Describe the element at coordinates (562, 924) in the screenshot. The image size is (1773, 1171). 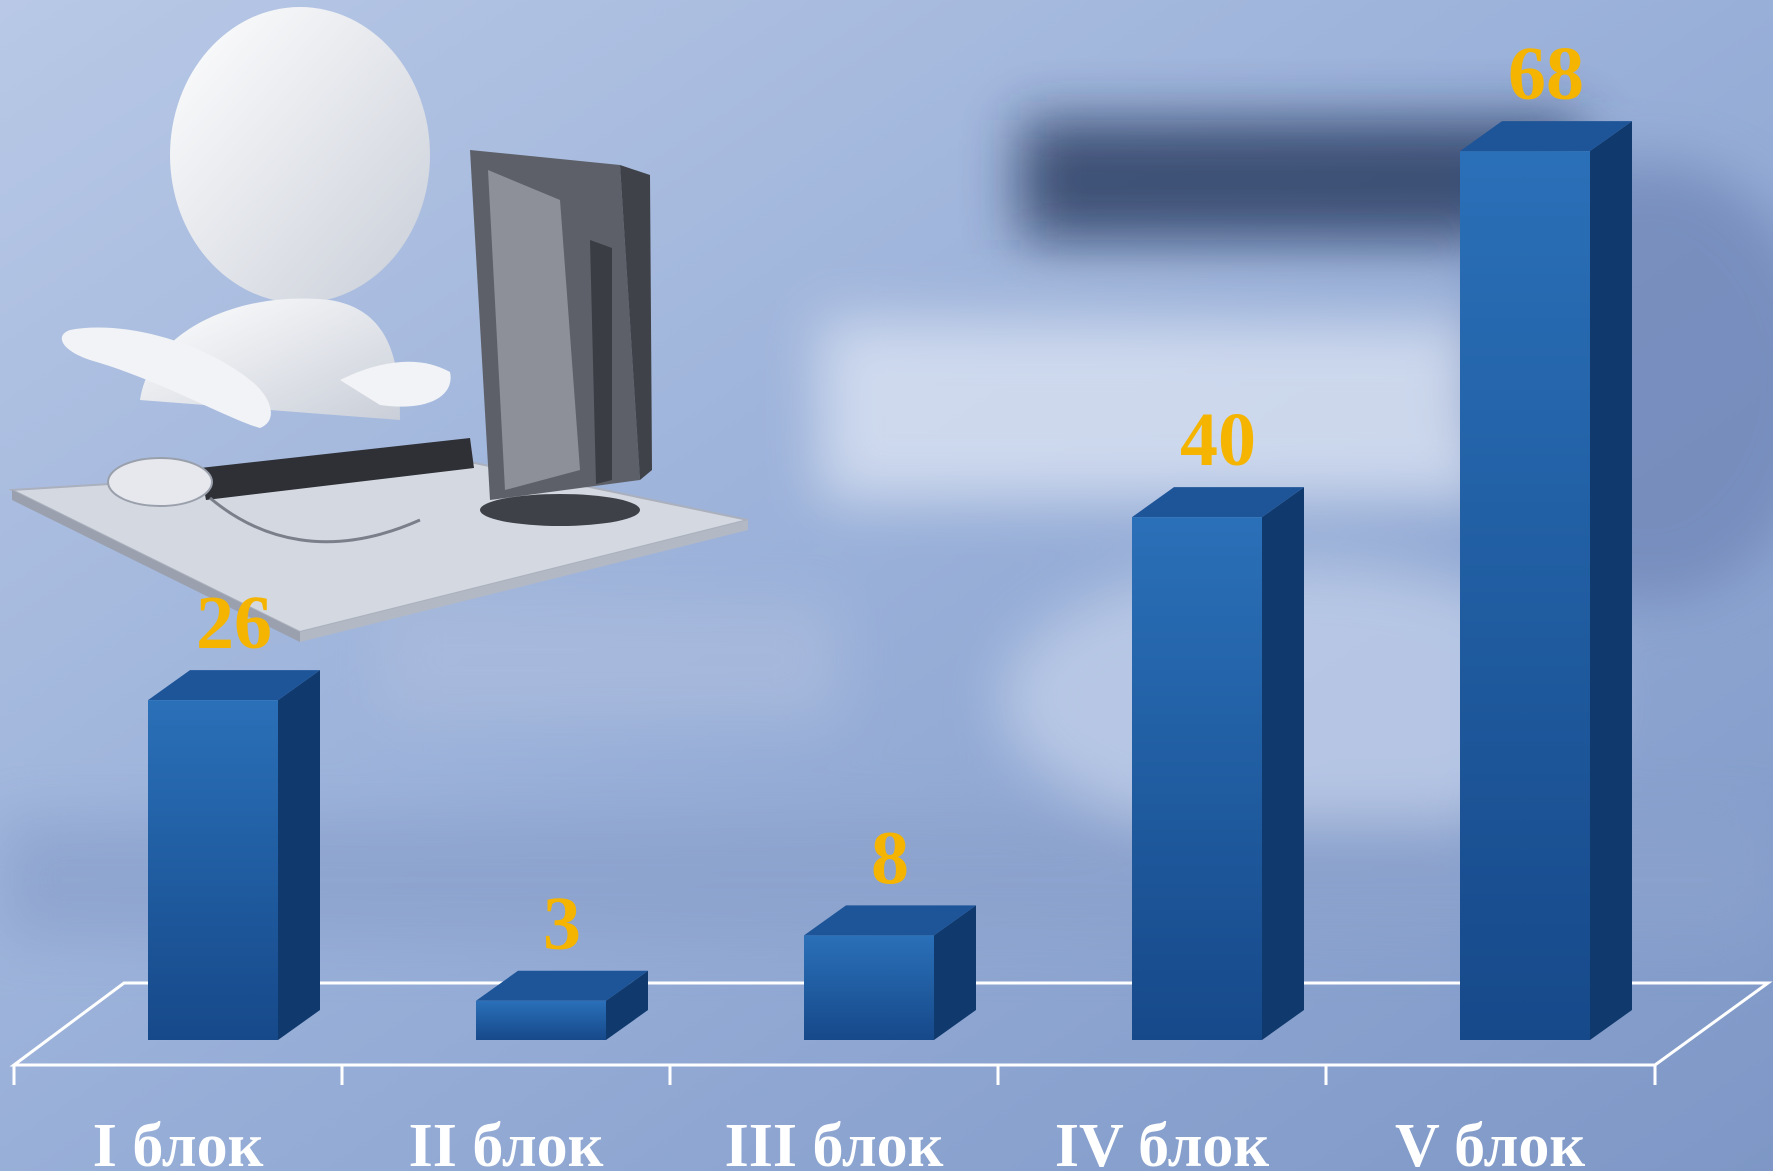
I see `value-label-2: 3` at that location.